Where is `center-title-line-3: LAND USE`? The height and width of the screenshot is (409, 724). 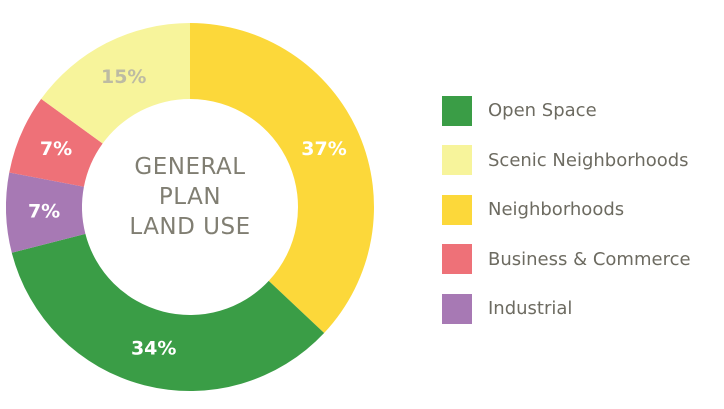
center-title-line-3: LAND USE is located at coordinates (190, 227).